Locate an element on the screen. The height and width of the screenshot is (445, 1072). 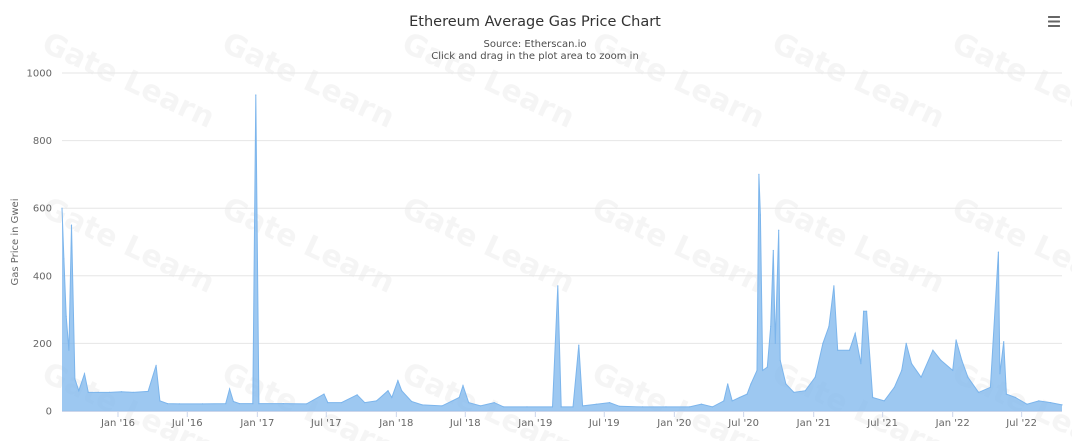
hamburger-menu-icon is located at coordinates (1054, 21).